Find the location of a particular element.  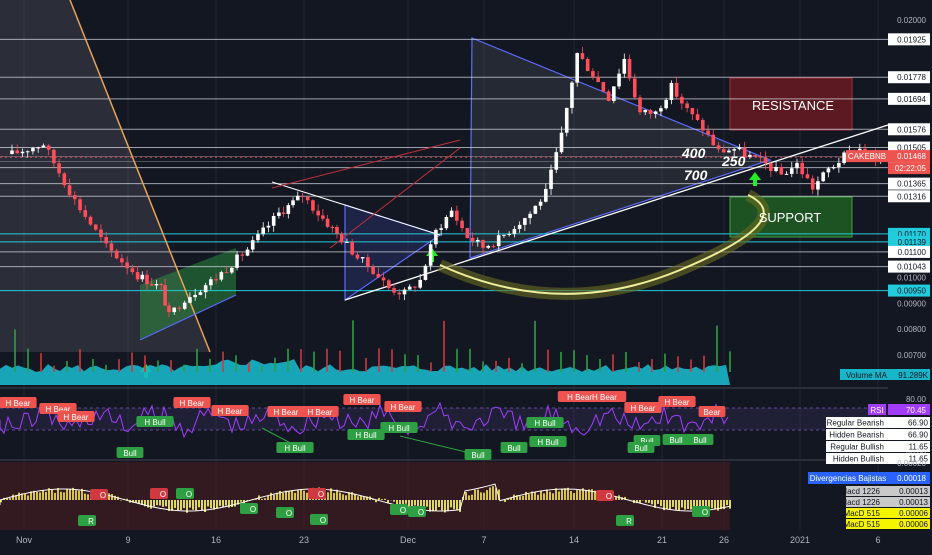

macd-axis-tick: 0.00020 is located at coordinates (911, 463).